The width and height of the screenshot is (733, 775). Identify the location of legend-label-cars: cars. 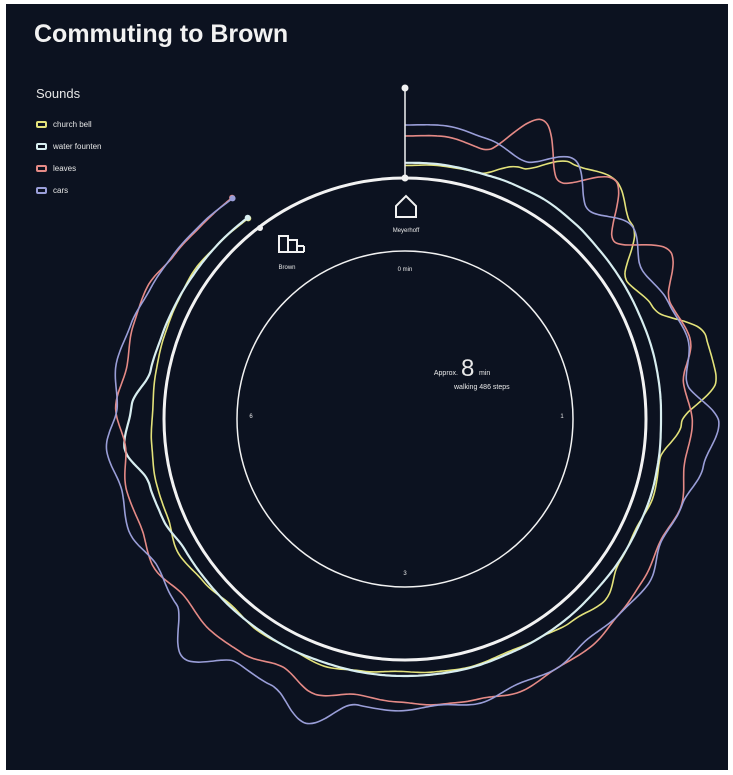
(61, 190).